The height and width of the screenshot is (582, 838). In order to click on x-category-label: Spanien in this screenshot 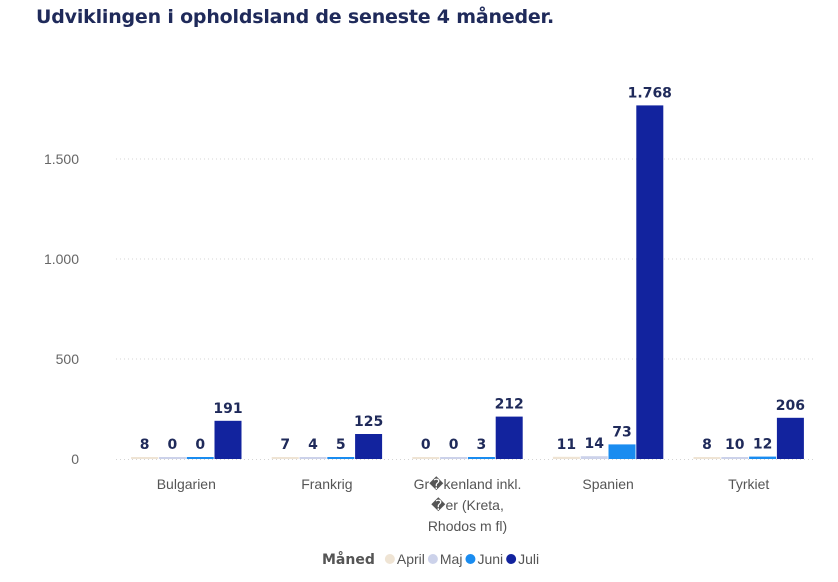, I will do `click(607, 484)`.